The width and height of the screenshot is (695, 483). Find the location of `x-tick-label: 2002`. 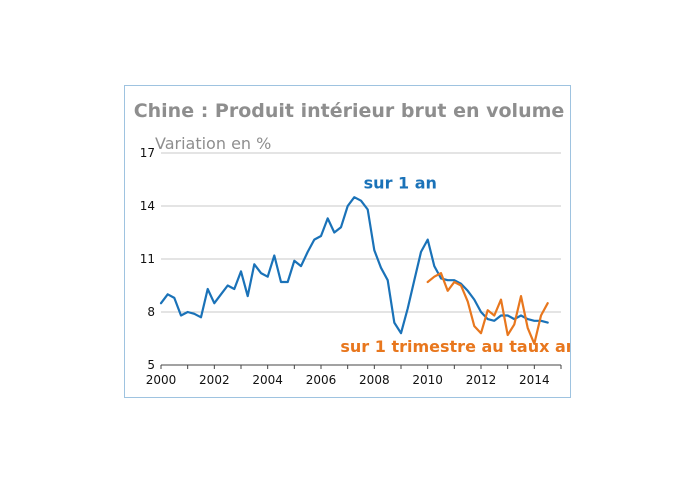

x-tick-label: 2002 is located at coordinates (214, 380).